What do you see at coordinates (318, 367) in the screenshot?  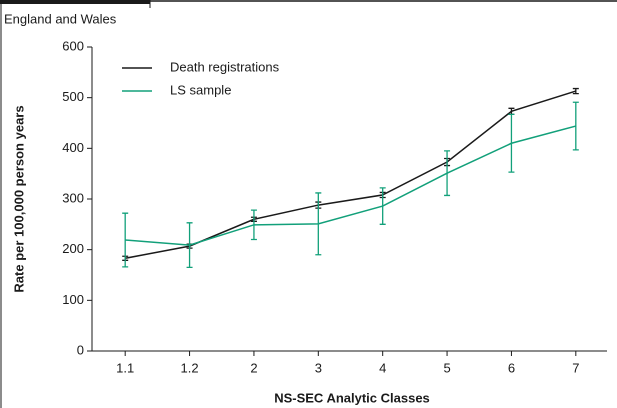 I see `x-tick-label: 3` at bounding box center [318, 367].